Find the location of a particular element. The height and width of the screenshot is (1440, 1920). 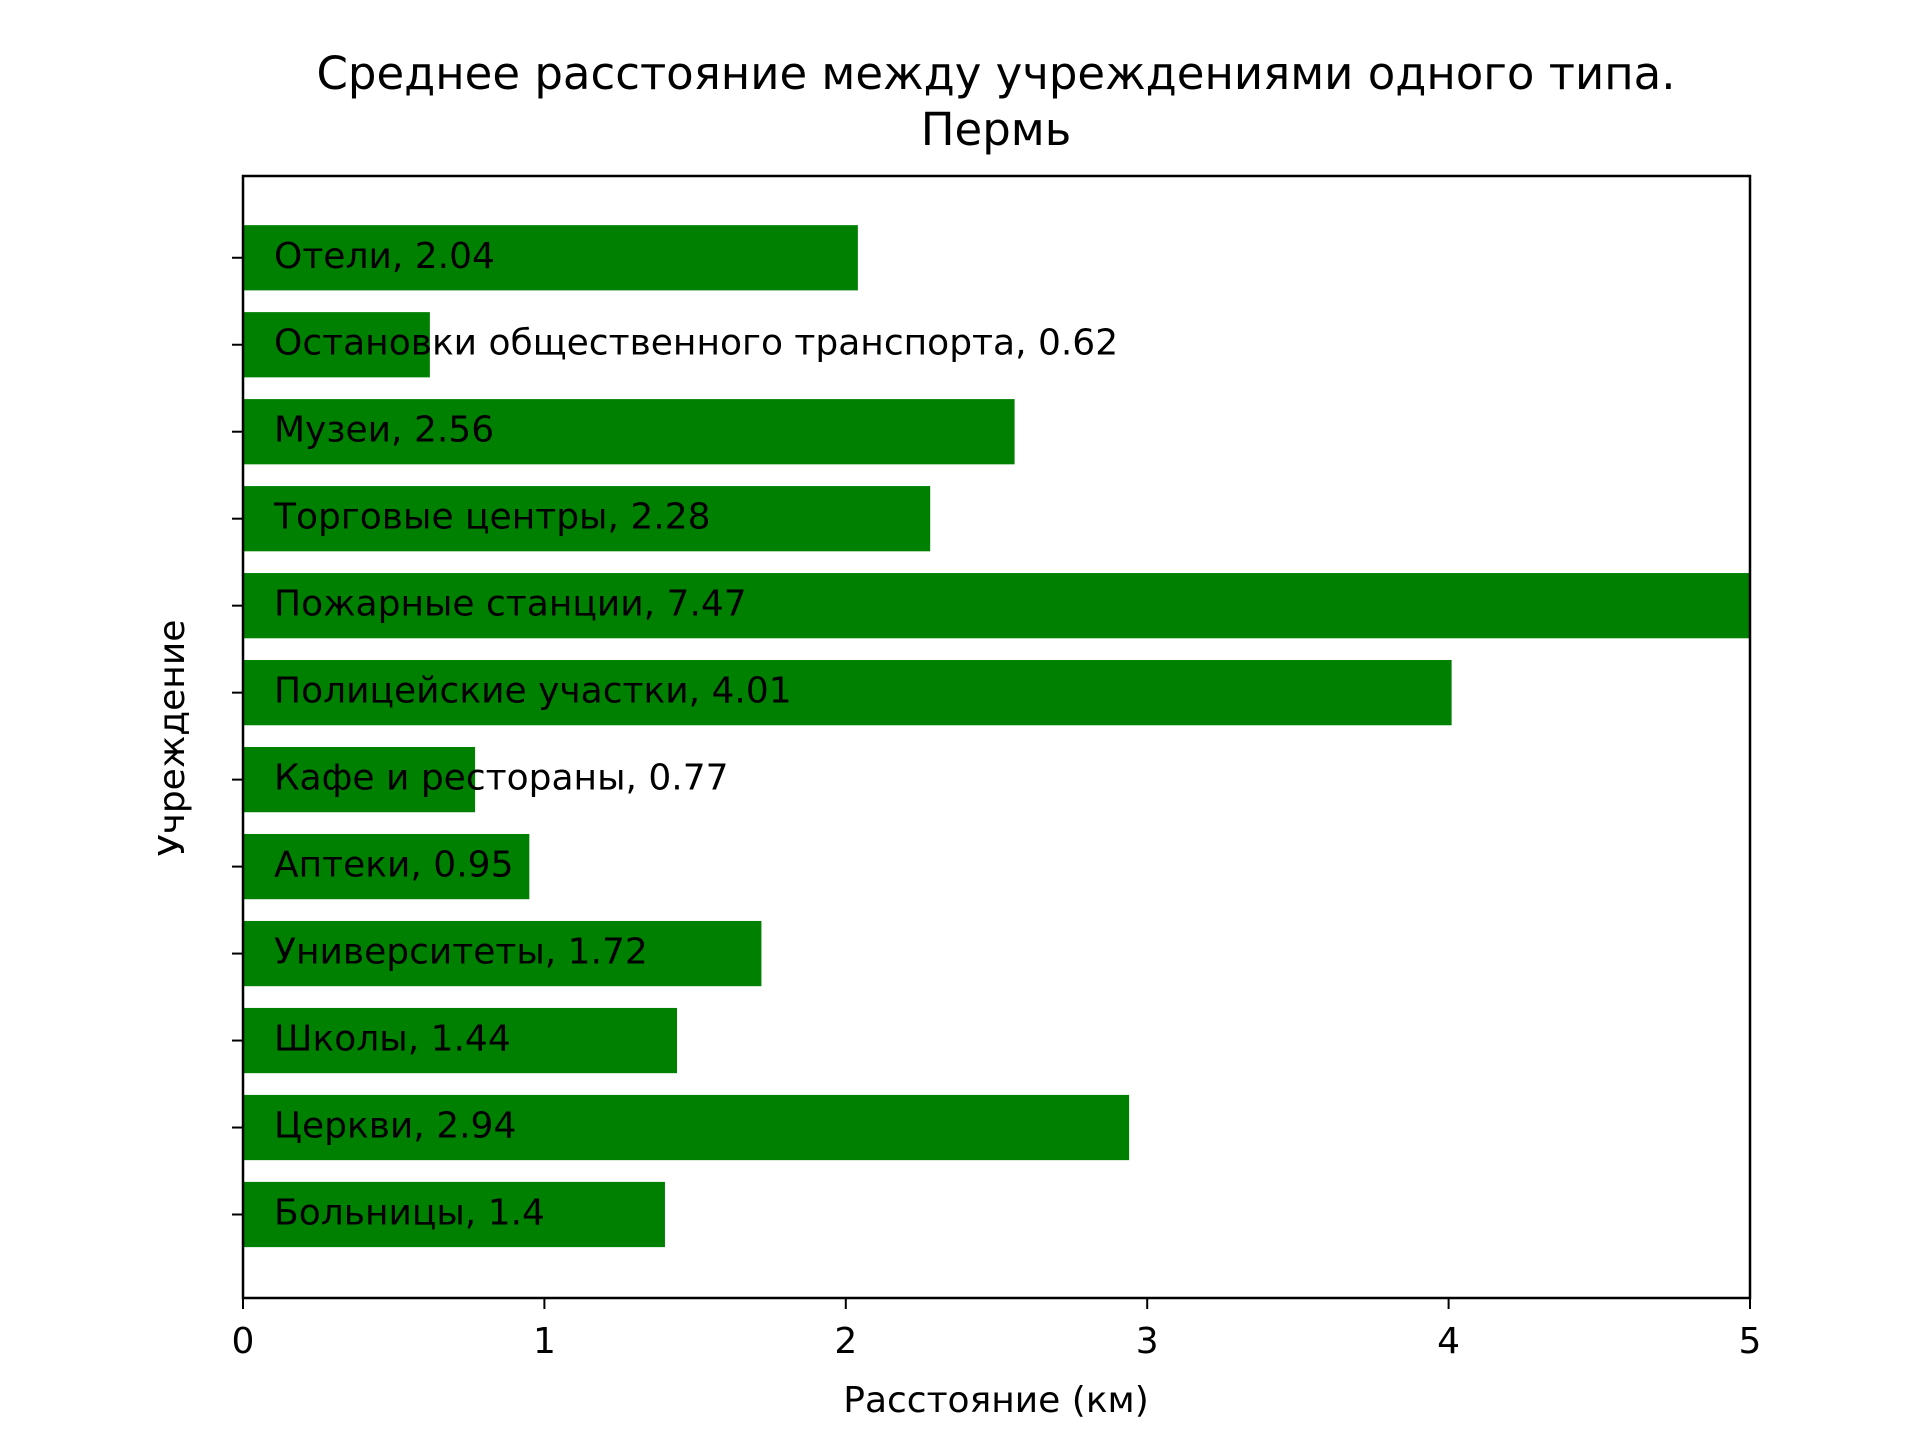

bar-label: Остановки общественного транспорта, 0.62 is located at coordinates (696, 343).